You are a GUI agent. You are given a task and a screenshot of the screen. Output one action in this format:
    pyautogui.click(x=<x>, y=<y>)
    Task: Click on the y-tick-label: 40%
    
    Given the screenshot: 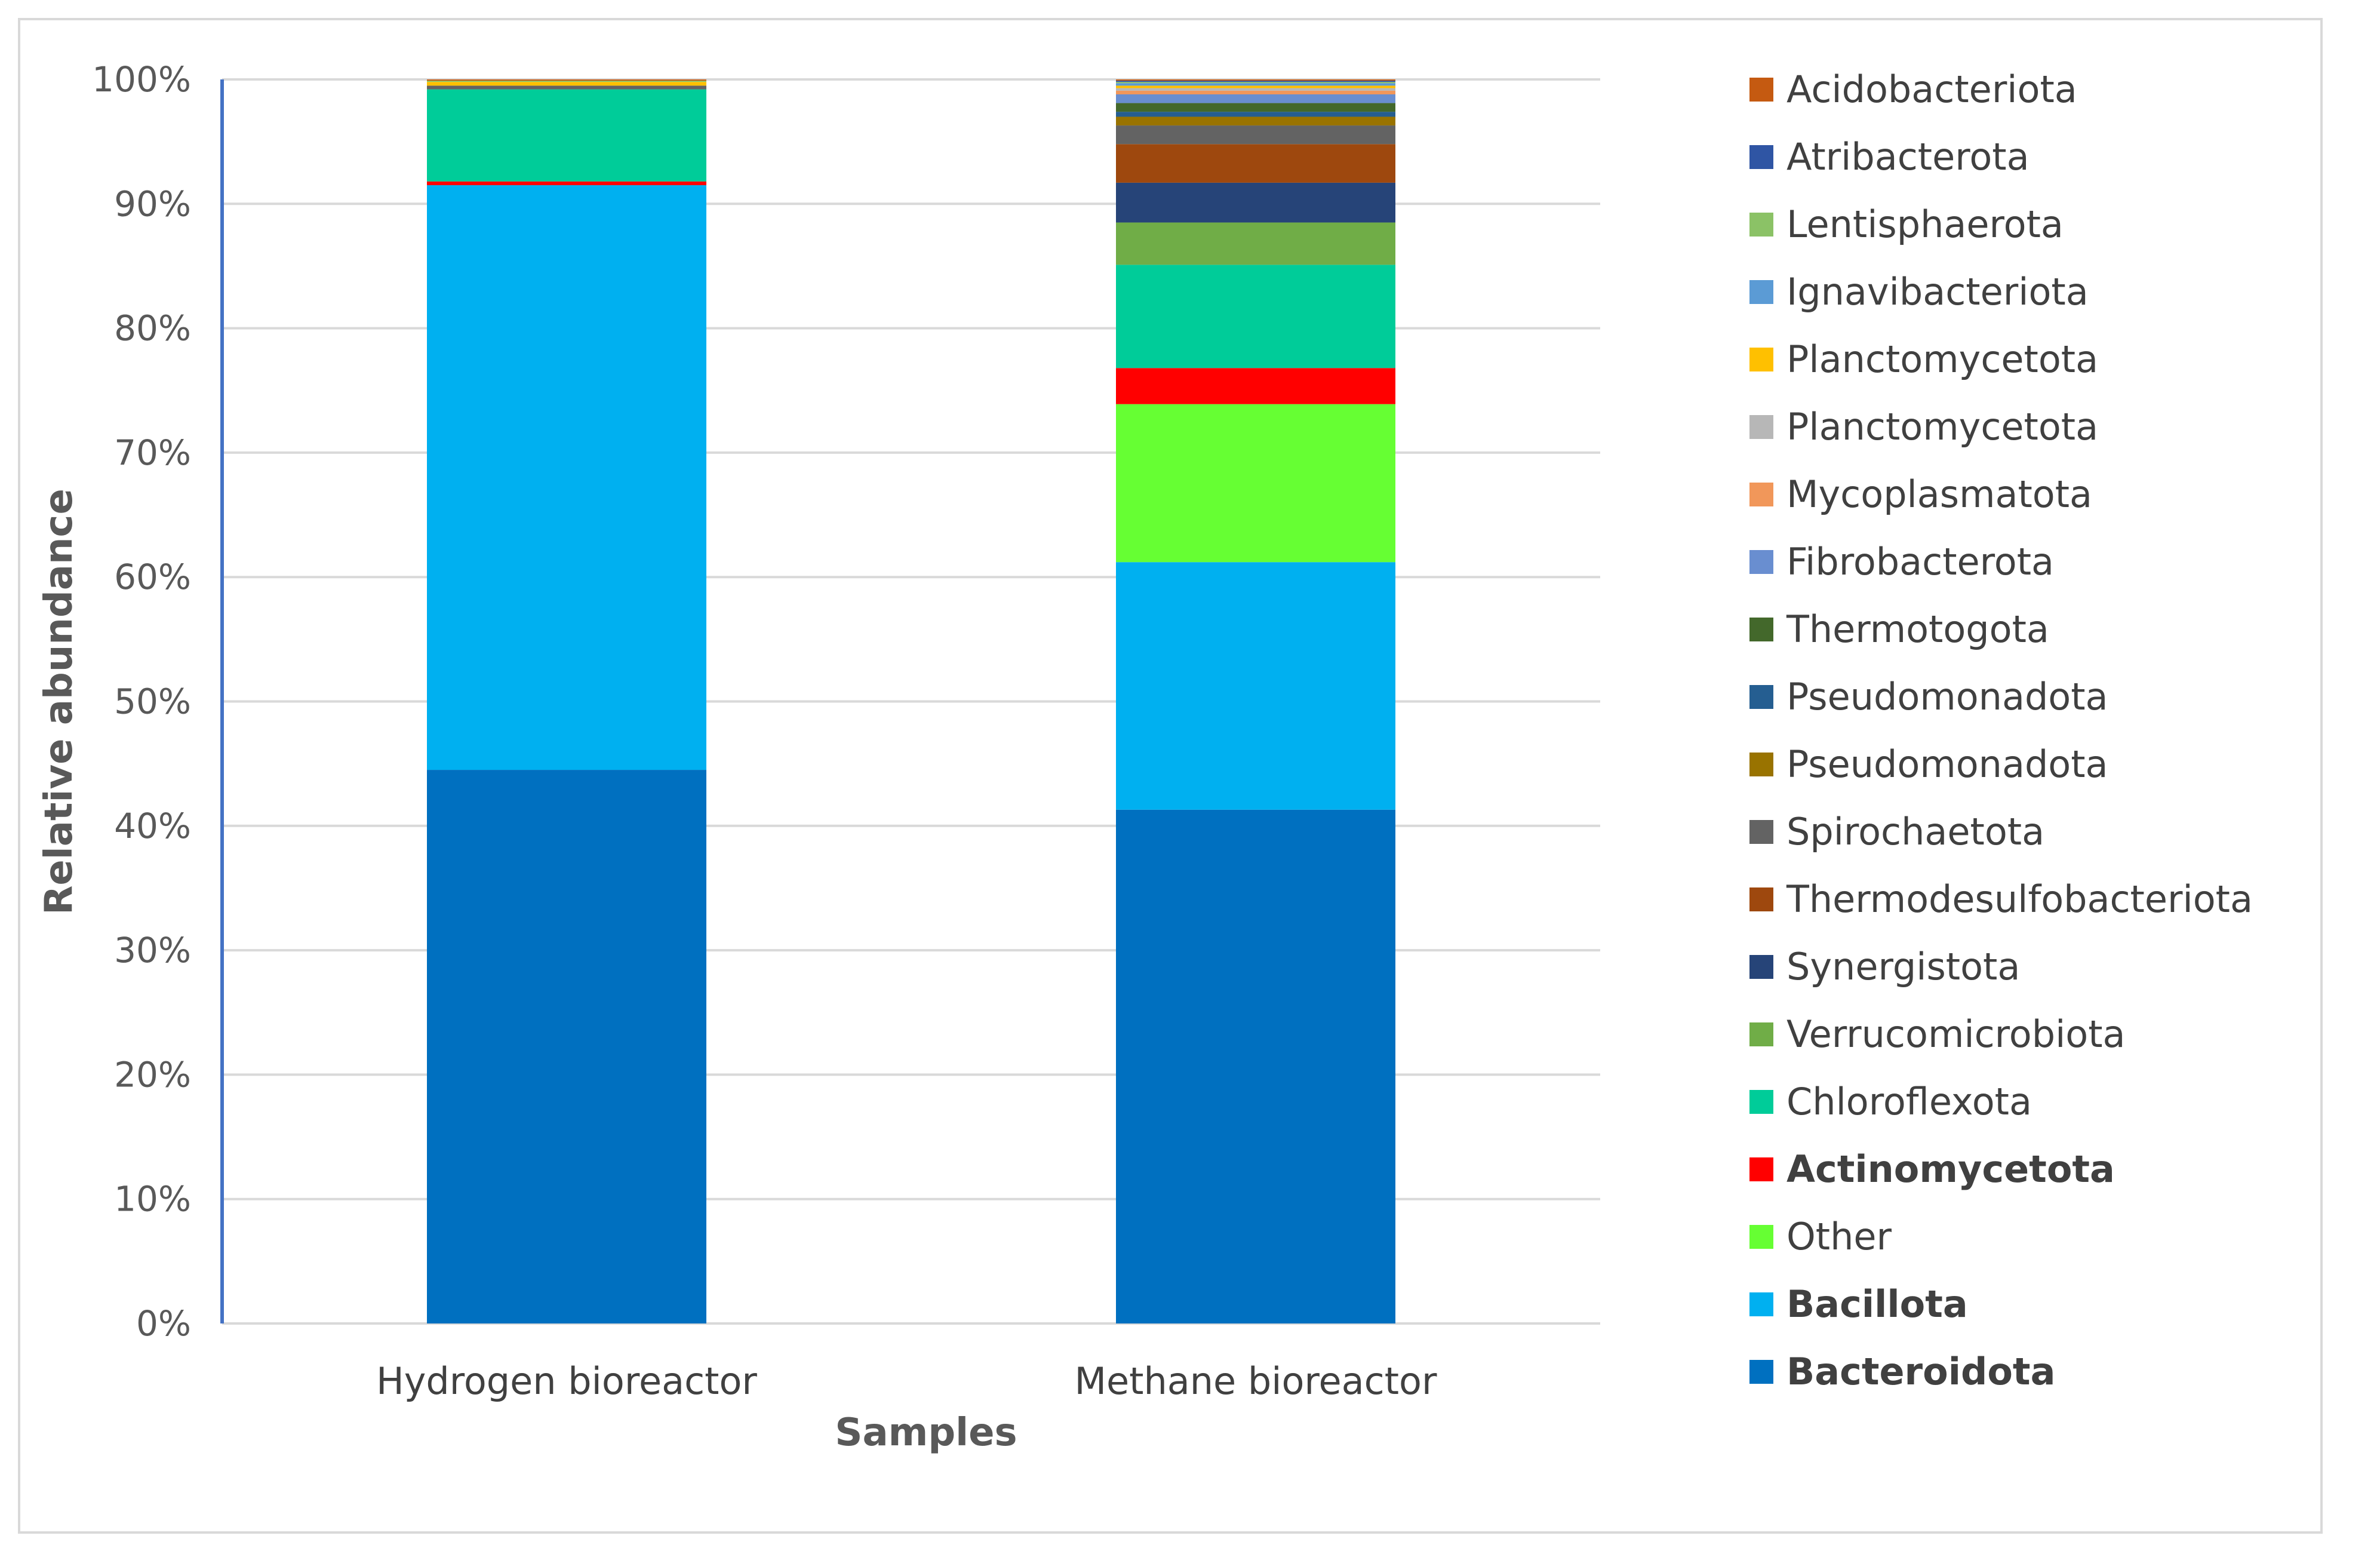 What is the action you would take?
    pyautogui.click(x=152, y=826)
    